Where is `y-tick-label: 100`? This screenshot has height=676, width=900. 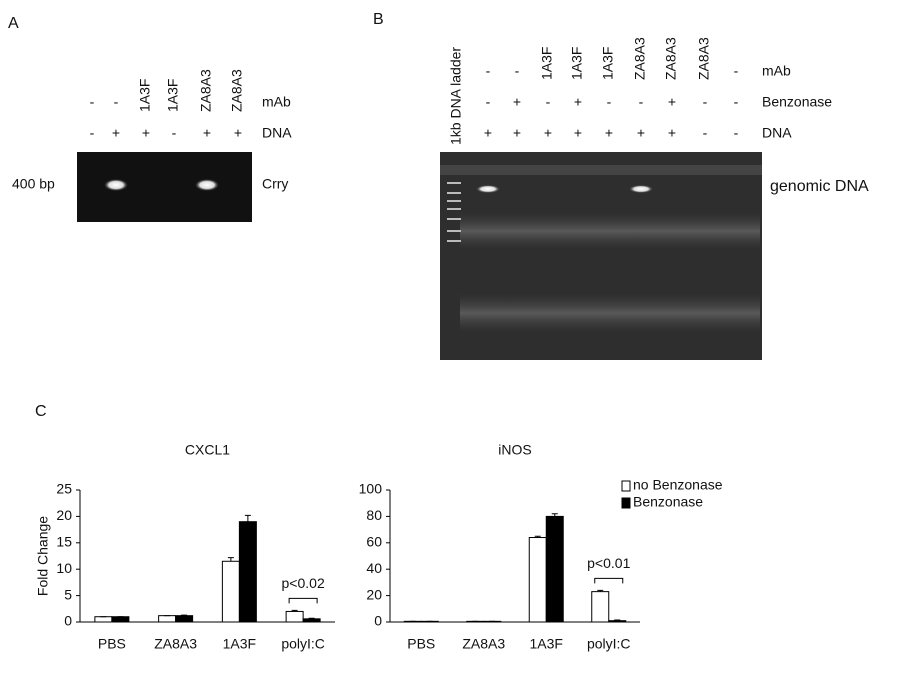
y-tick-label: 100 is located at coordinates (371, 489).